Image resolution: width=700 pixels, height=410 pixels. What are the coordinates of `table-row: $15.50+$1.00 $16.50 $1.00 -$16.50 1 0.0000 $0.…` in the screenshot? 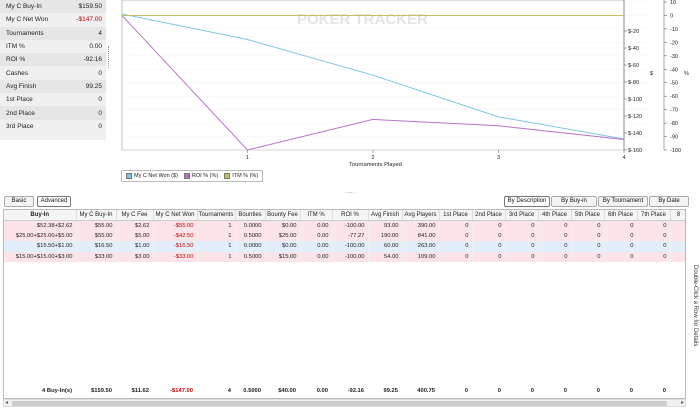 It's located at (344, 246).